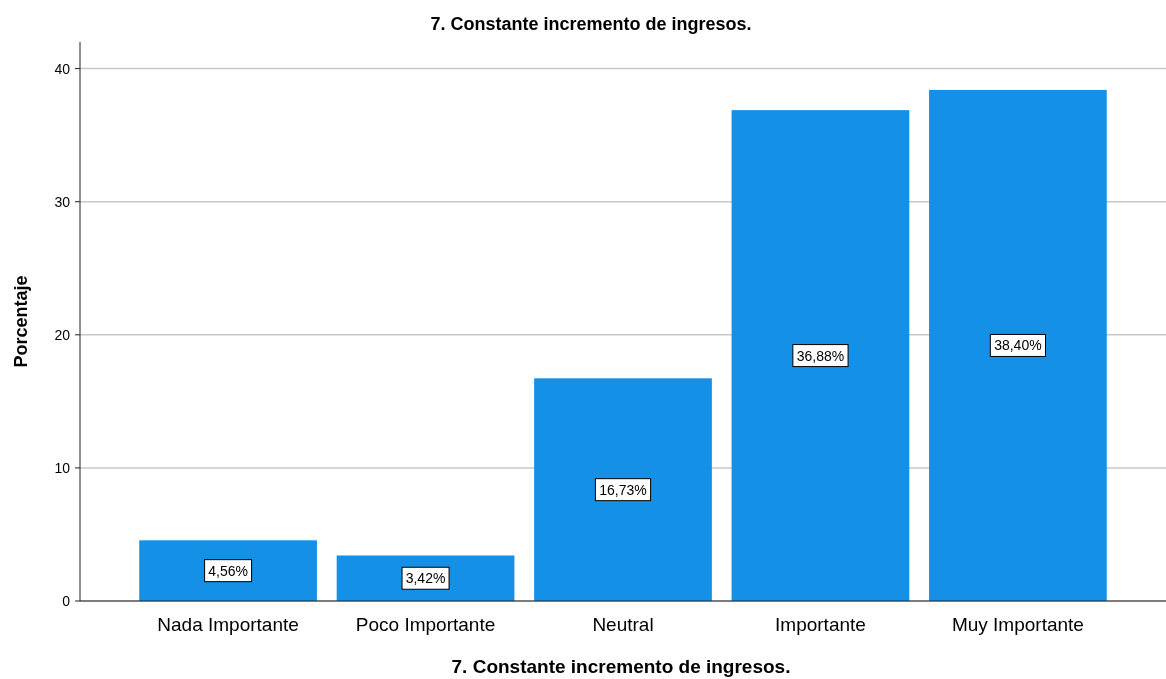 This screenshot has height=679, width=1166. I want to click on x-tick-label: Importante, so click(820, 624).